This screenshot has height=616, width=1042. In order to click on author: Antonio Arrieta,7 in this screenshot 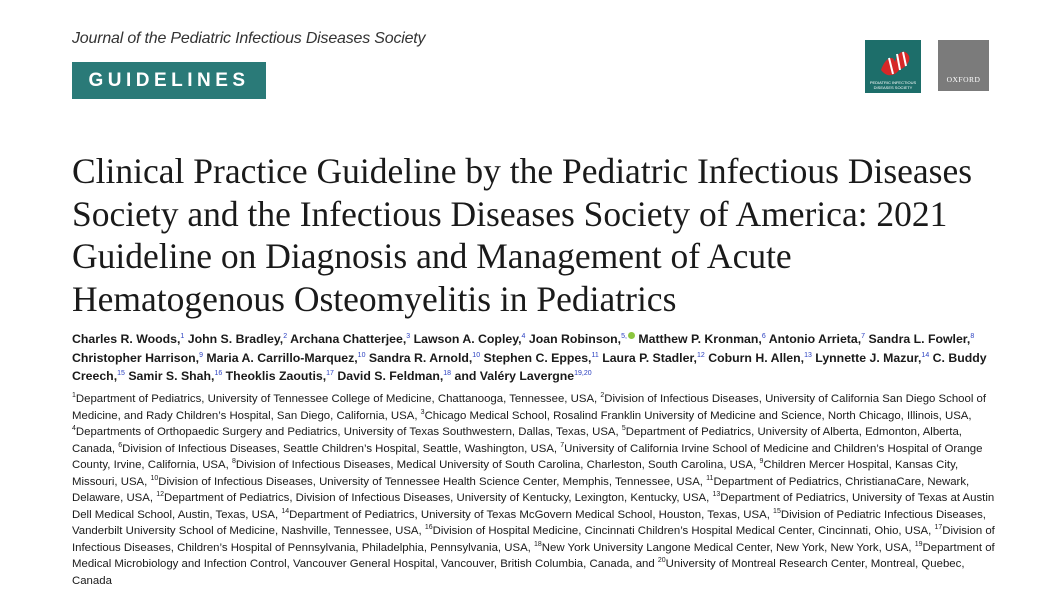, I will do `click(817, 339)`.